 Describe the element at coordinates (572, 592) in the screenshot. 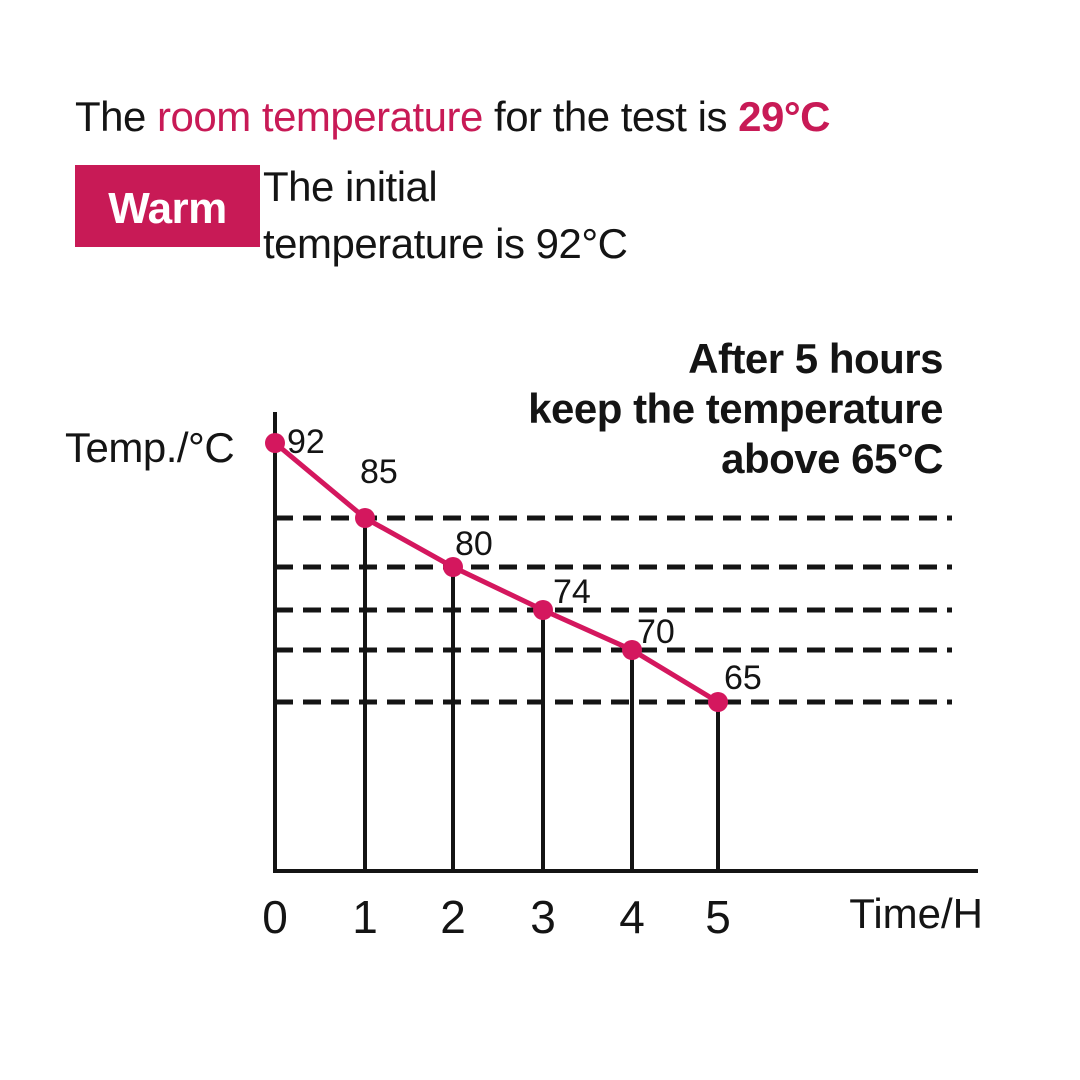

I see `point-value-label: 74` at that location.